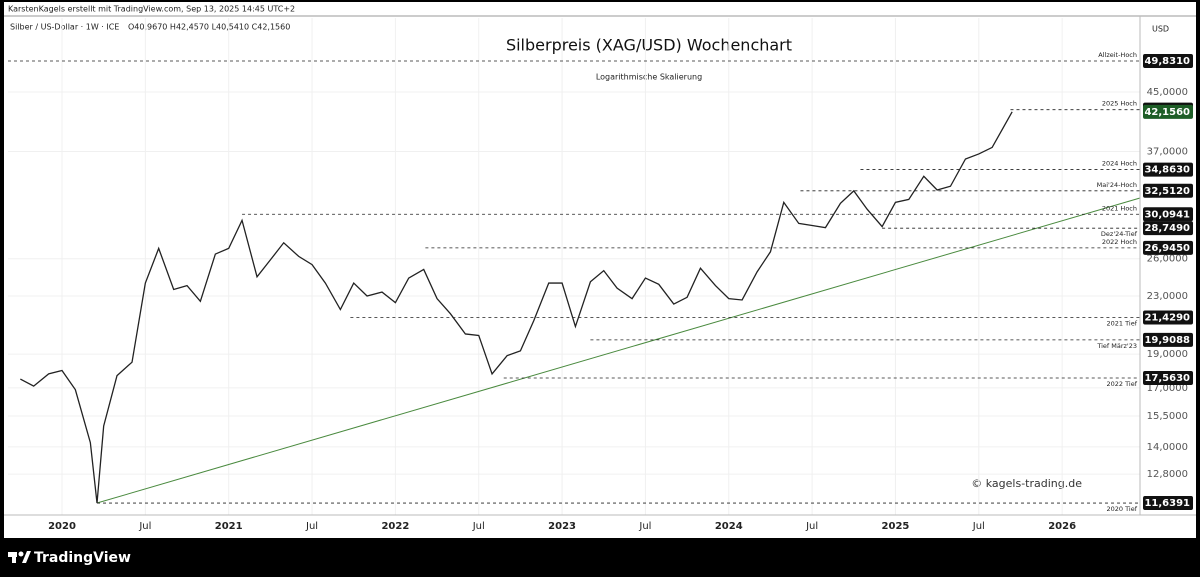 Image resolution: width=1200 pixels, height=577 pixels. Describe the element at coordinates (1026, 483) in the screenshot. I see `watermark: © kagels-trading.de` at that location.